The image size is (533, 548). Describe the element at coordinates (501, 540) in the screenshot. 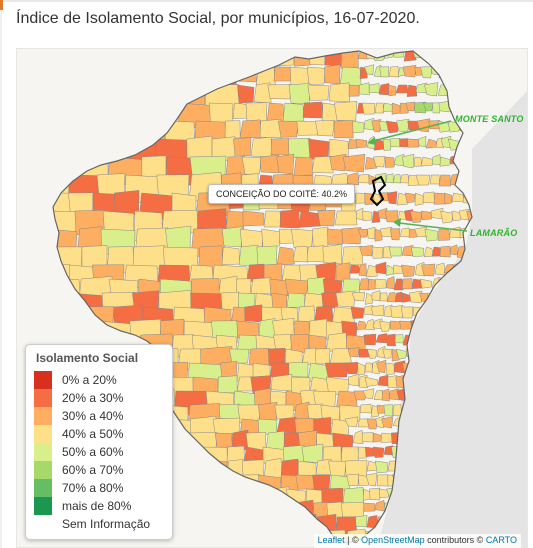

I see `carto-link: CARTO` at that location.